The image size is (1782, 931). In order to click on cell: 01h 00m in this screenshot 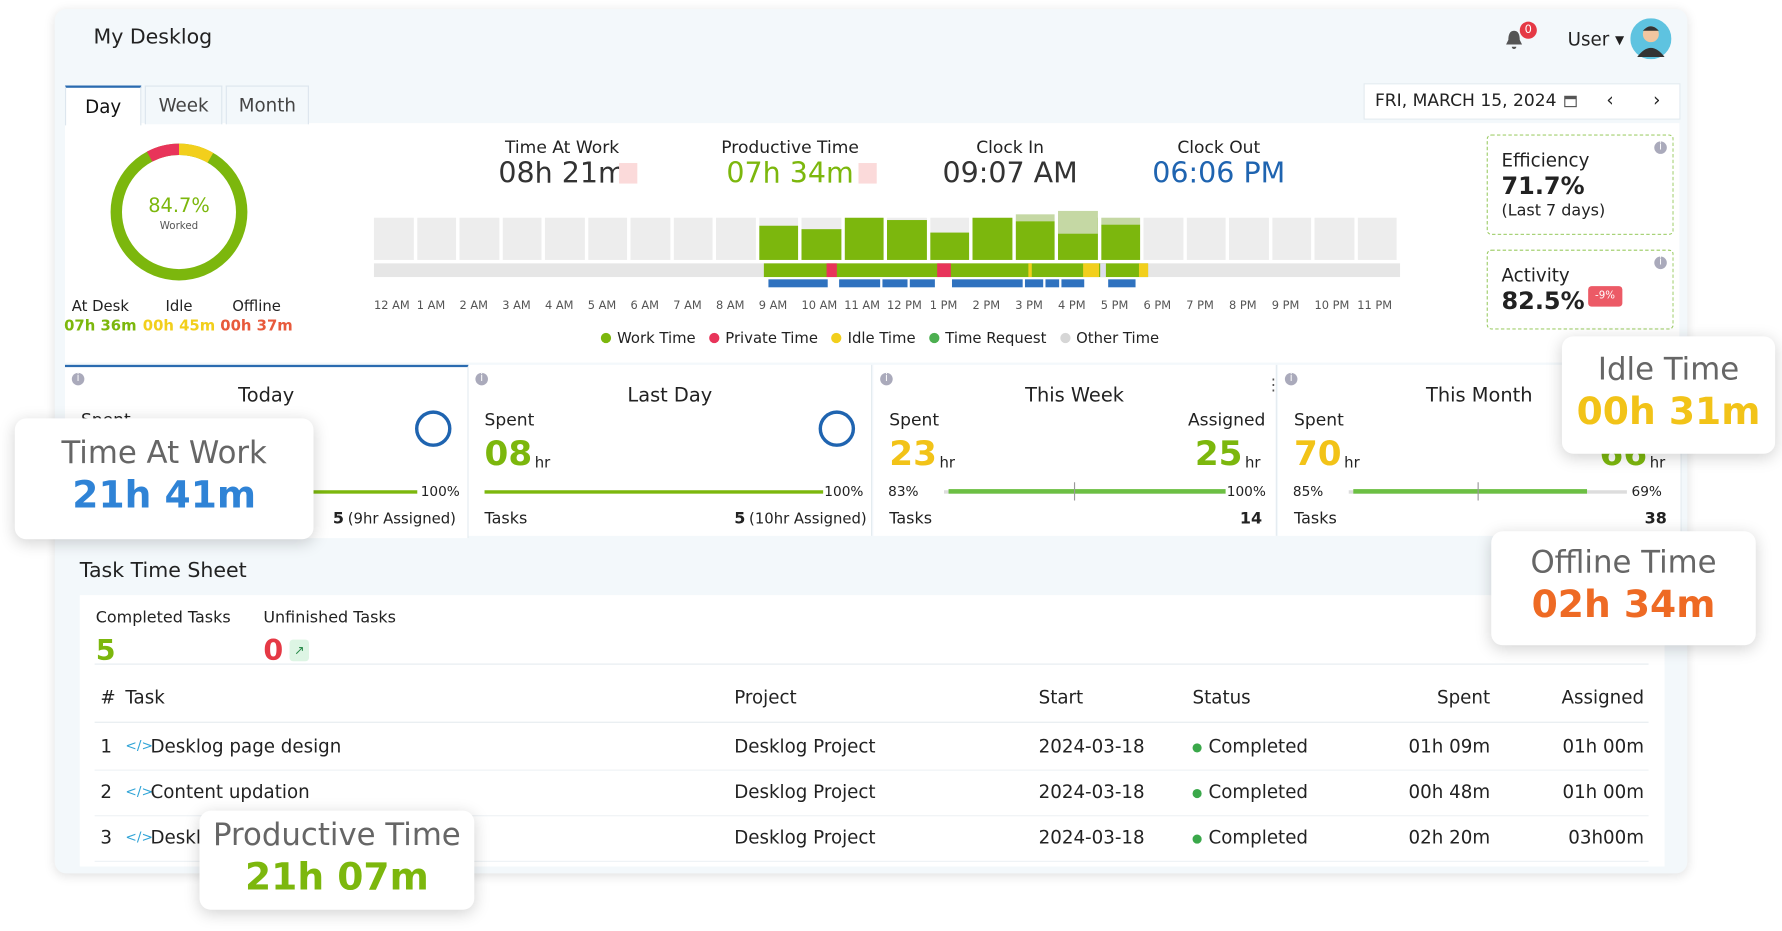, I will do `click(1603, 746)`.